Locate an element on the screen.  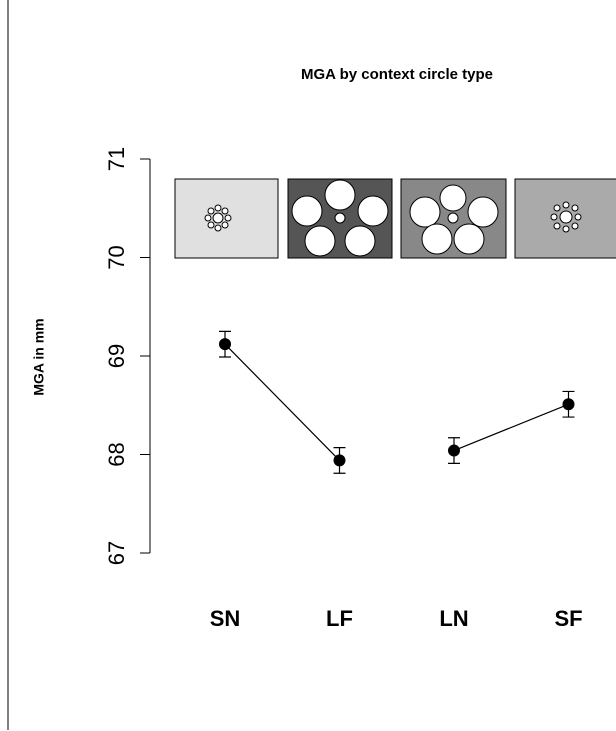
y-tick-label: 71 is located at coordinates (116, 159).